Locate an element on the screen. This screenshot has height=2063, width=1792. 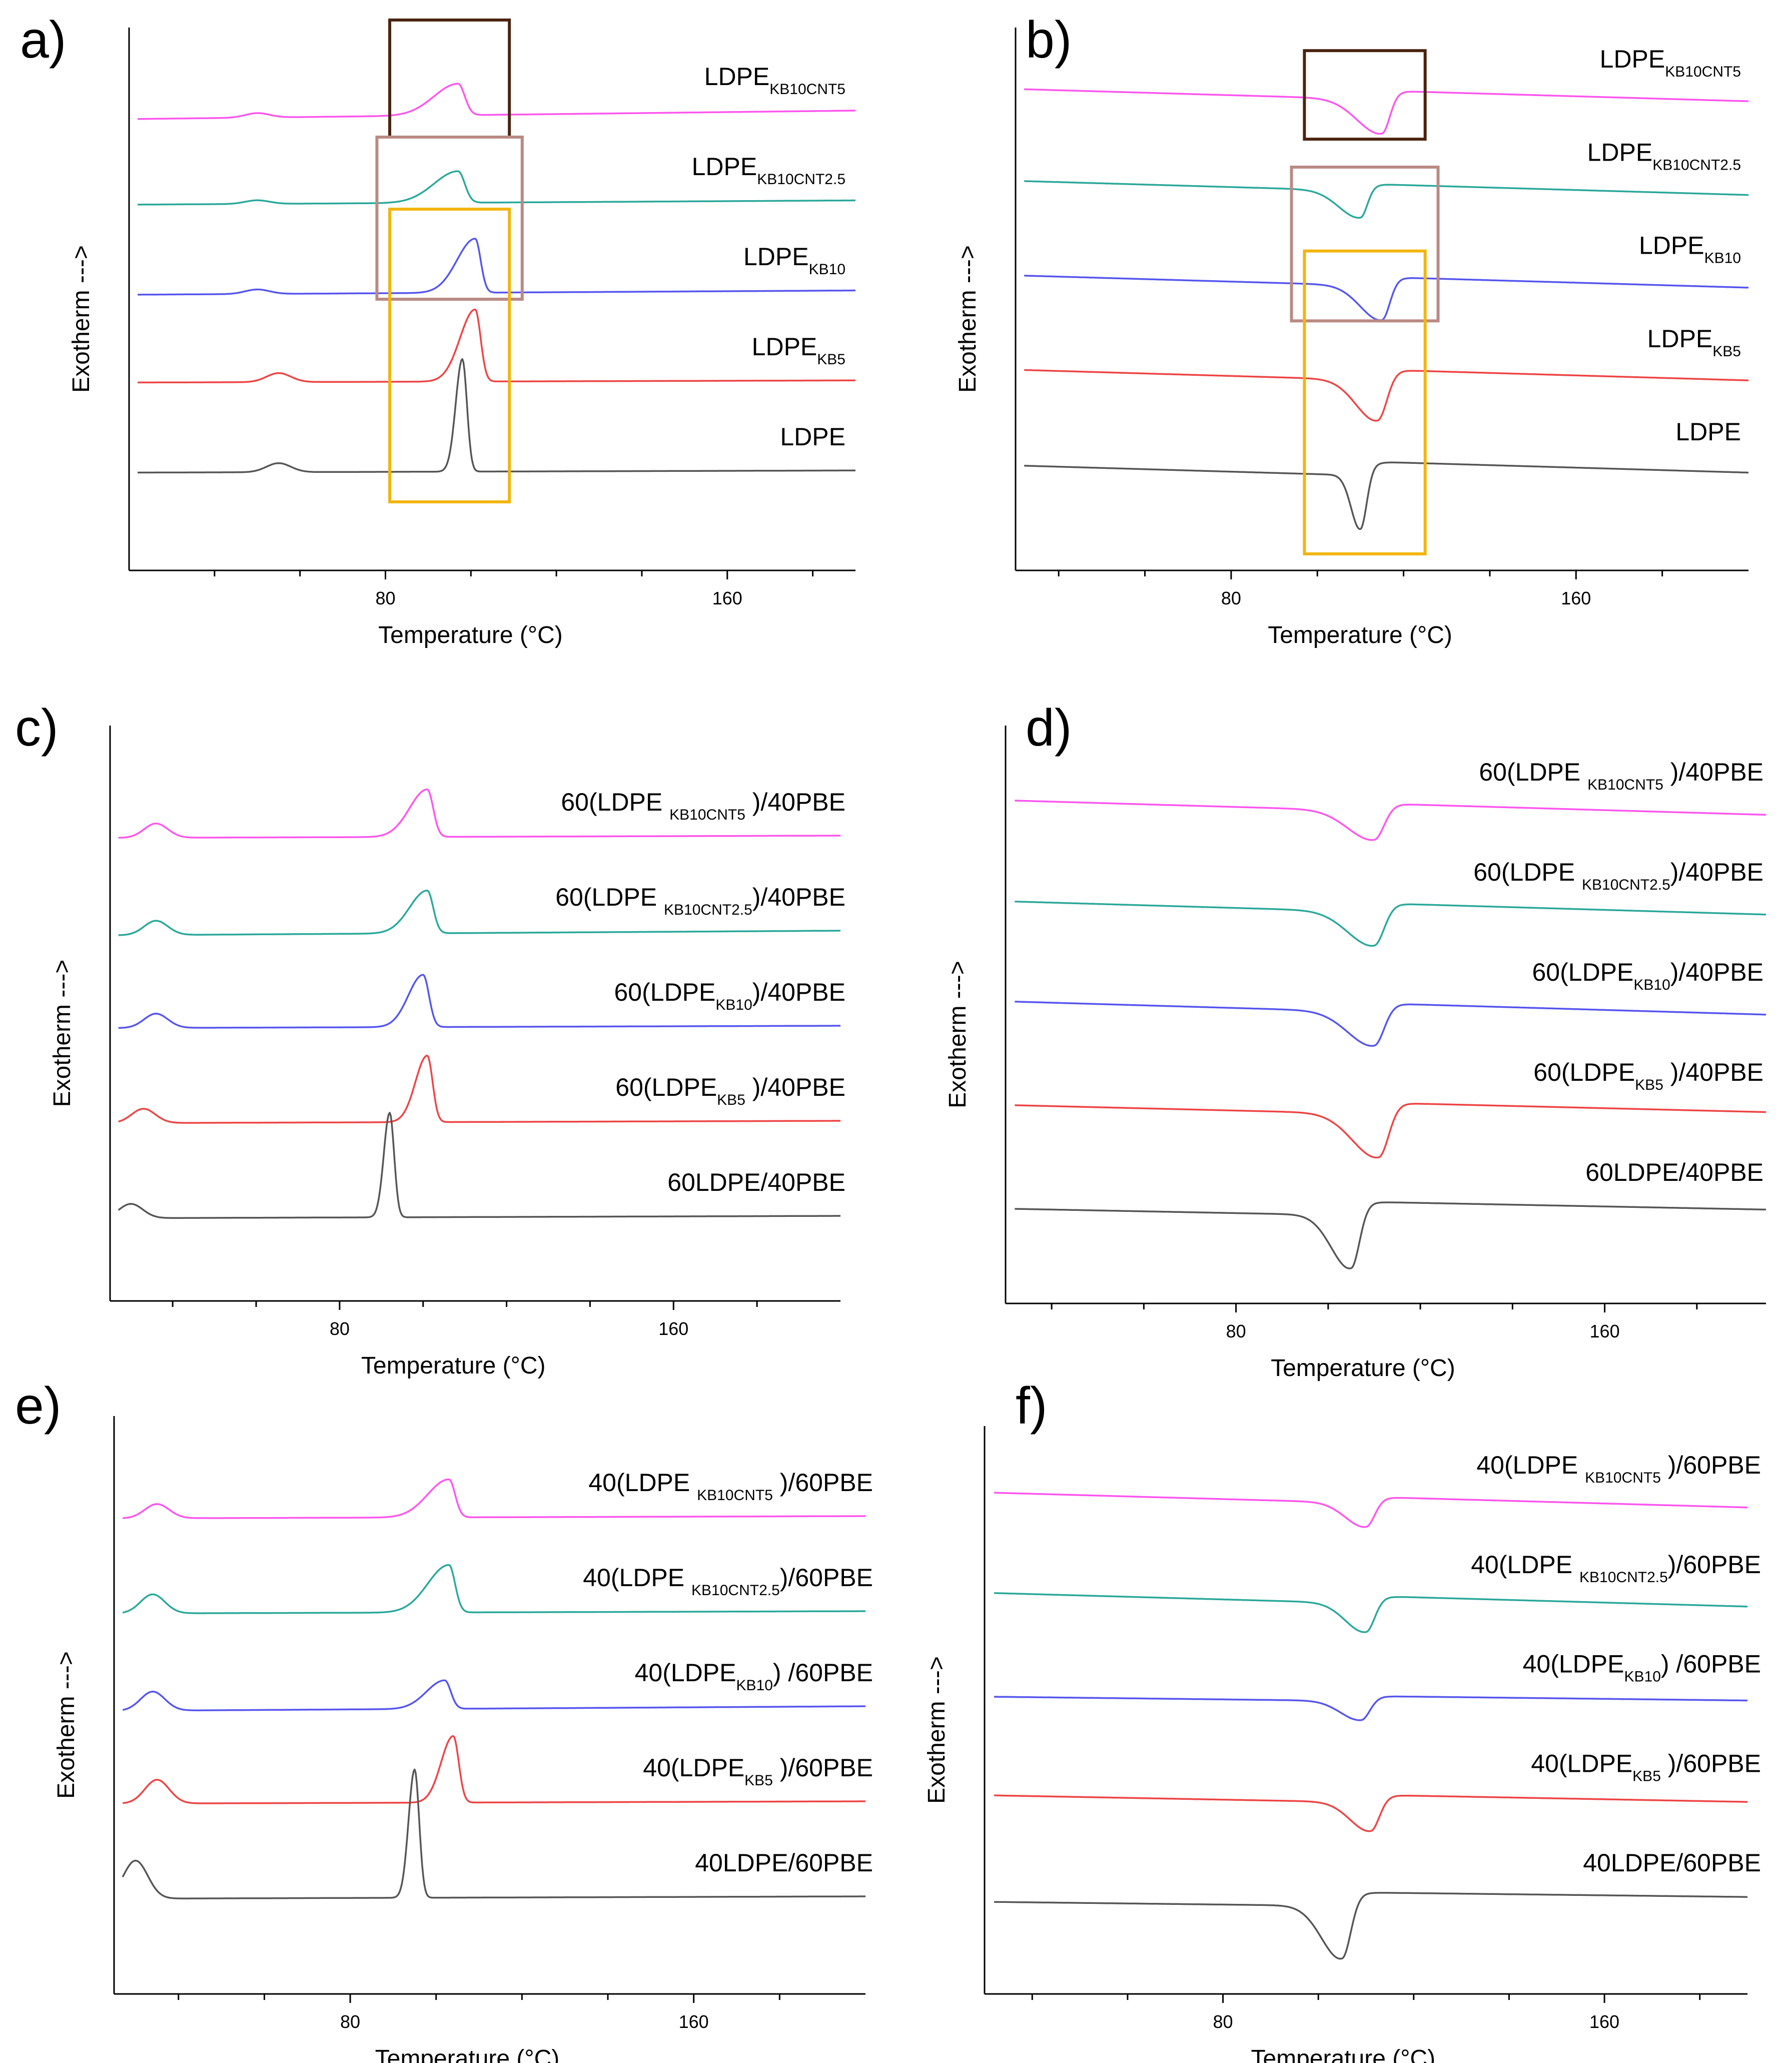
panel-label: c) is located at coordinates (37, 728).